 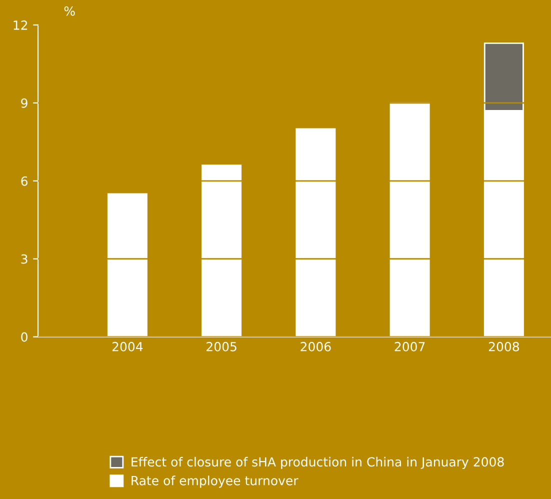 I want to click on y-tick-label: 6, so click(x=24, y=181).